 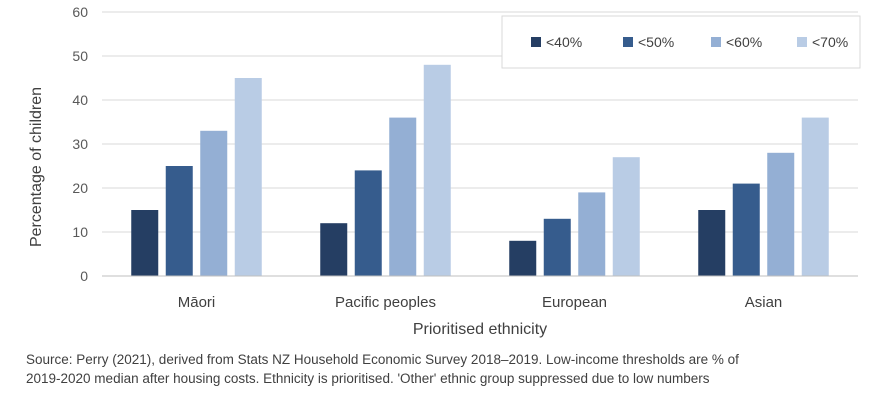 I want to click on y-tick-label: 0, so click(x=84, y=276).